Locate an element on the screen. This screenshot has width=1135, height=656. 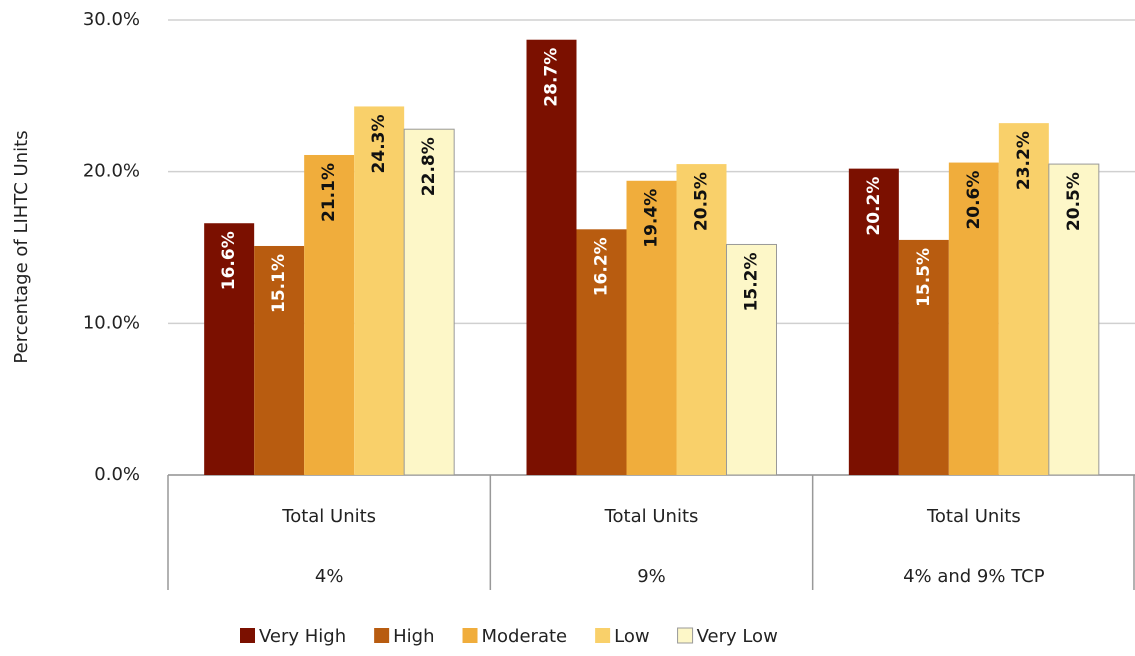
x-group-label: 9% is located at coordinates (651, 576).